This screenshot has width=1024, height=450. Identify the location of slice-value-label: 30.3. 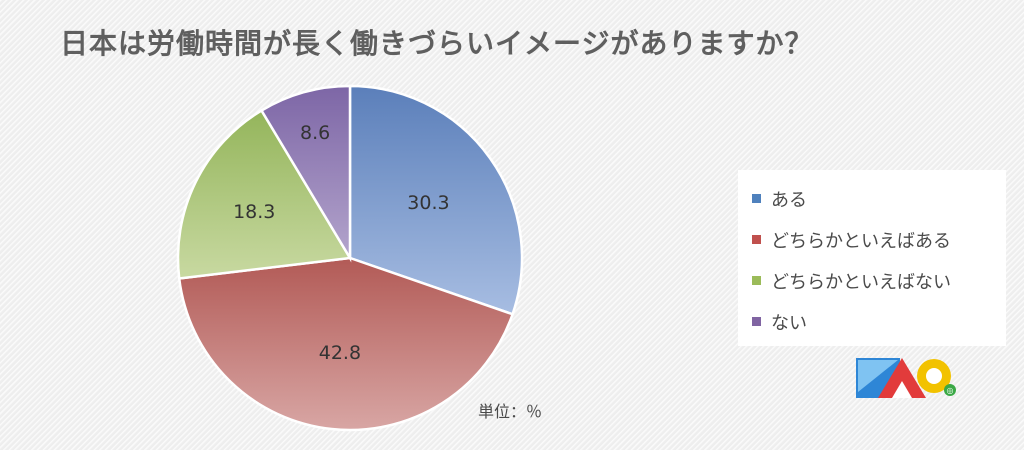
(428, 203).